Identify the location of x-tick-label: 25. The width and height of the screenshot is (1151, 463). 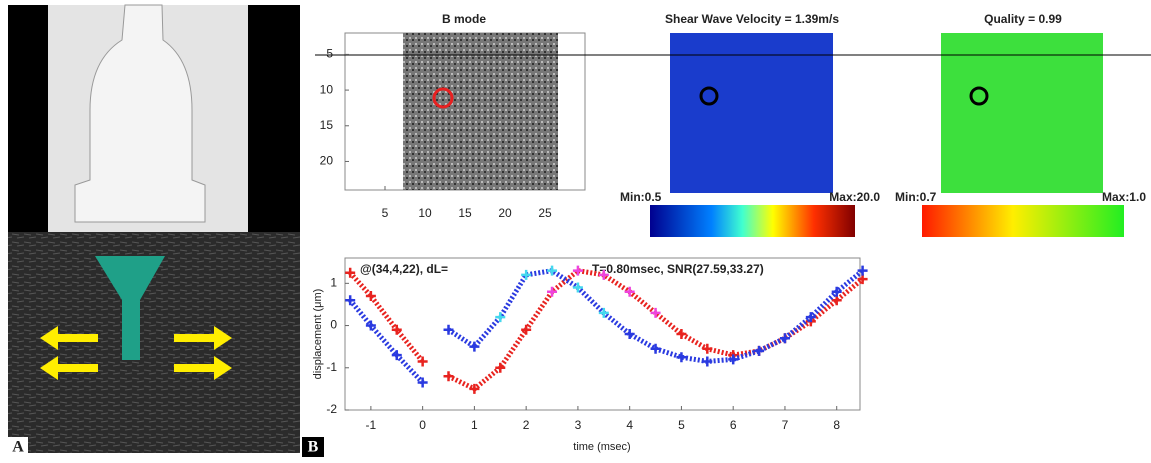
(545, 213).